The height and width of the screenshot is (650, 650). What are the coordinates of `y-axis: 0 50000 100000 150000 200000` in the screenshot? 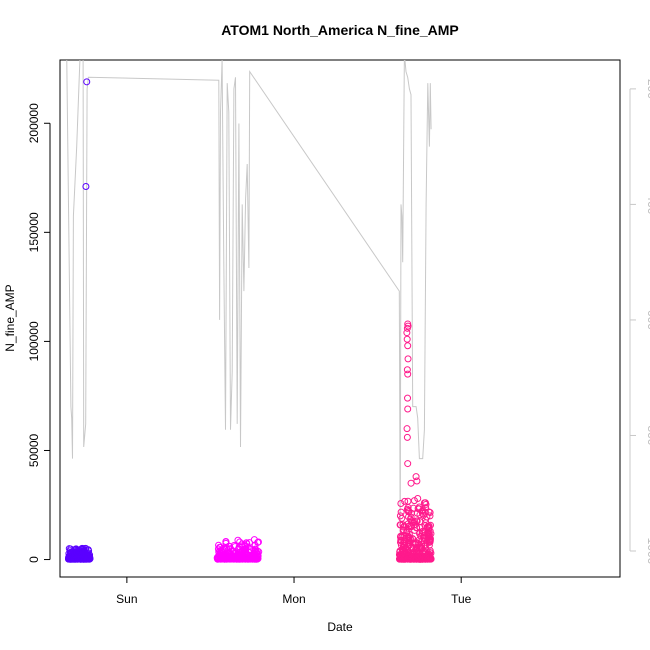 It's located at (39, 333).